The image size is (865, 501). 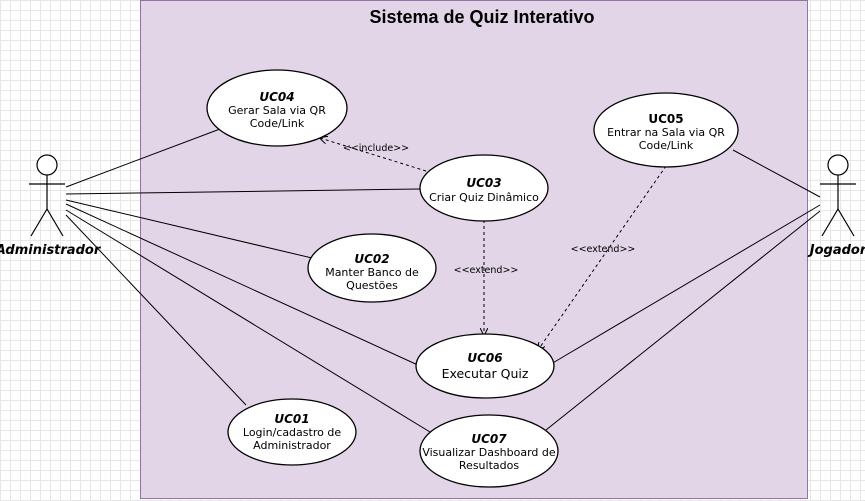 I want to click on uc03-id: UC03, so click(x=483, y=183).